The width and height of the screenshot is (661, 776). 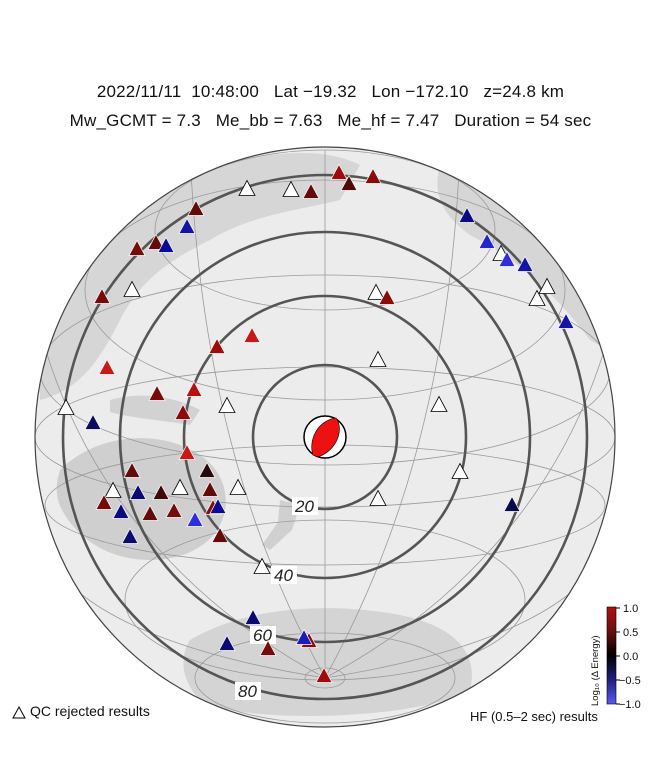 I want to click on event-lat: Lat −19.32, so click(x=315, y=91).